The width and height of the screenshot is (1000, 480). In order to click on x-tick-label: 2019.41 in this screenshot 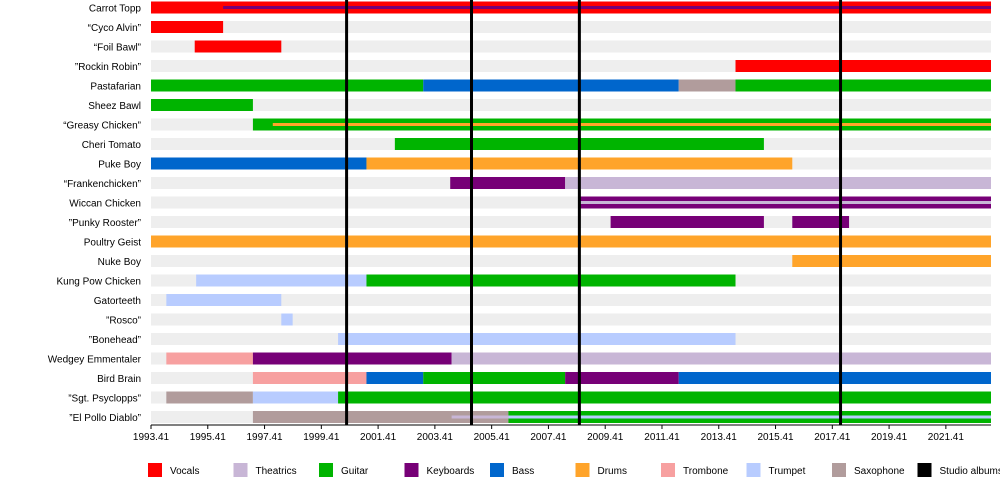, I will do `click(889, 437)`.